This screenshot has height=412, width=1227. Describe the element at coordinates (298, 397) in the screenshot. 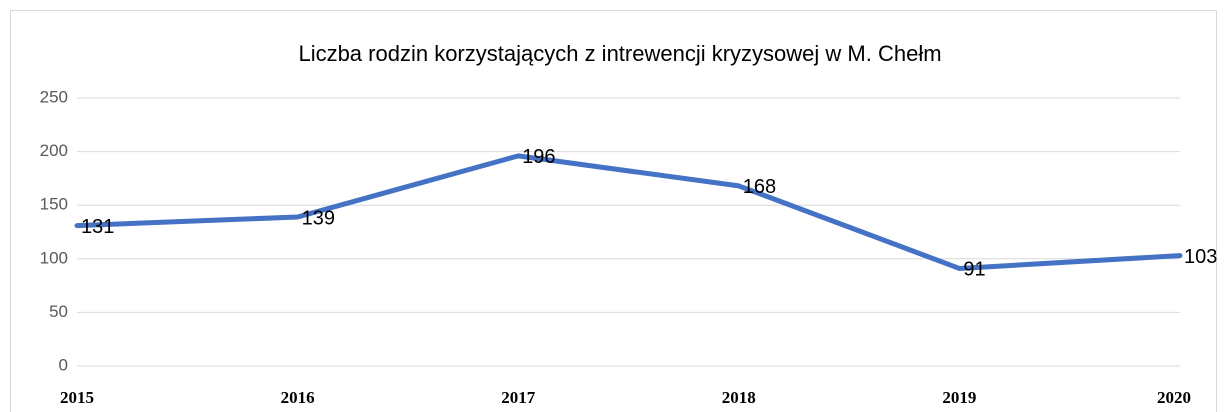

I see `x-tick-label: 2016` at that location.